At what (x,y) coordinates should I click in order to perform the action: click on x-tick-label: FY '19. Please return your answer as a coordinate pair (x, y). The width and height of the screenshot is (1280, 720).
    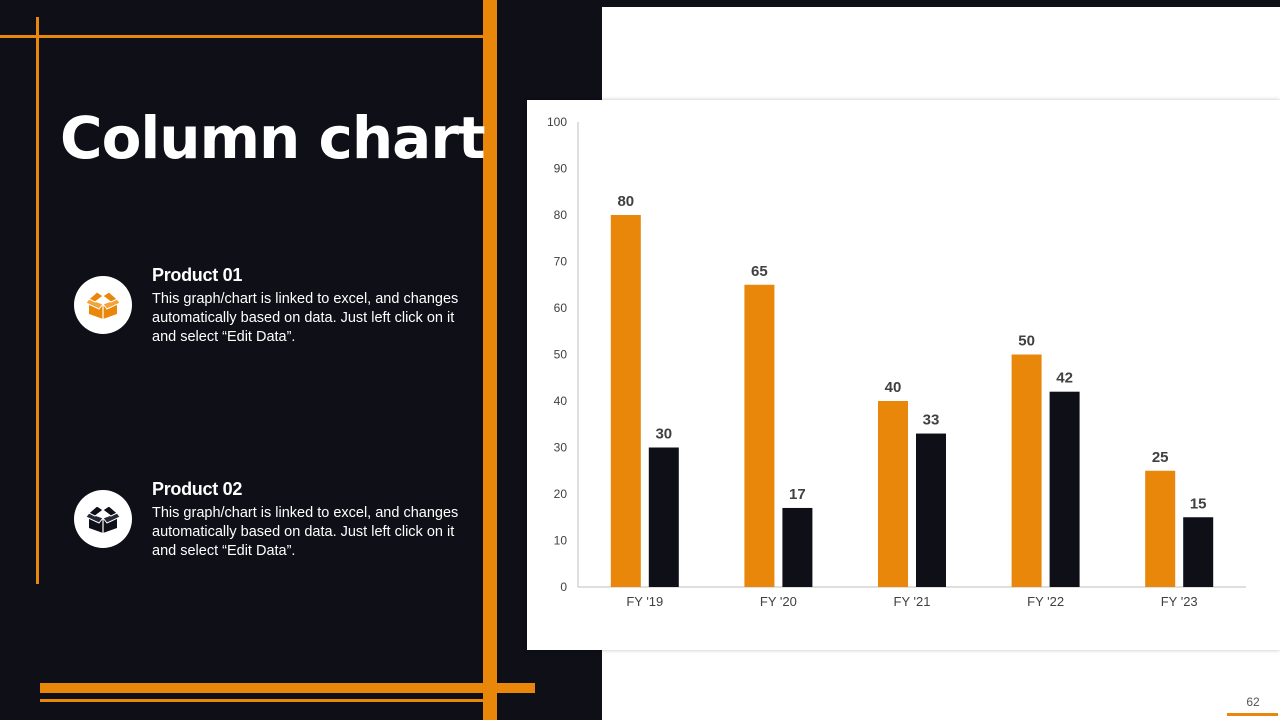
    Looking at the image, I should click on (644, 601).